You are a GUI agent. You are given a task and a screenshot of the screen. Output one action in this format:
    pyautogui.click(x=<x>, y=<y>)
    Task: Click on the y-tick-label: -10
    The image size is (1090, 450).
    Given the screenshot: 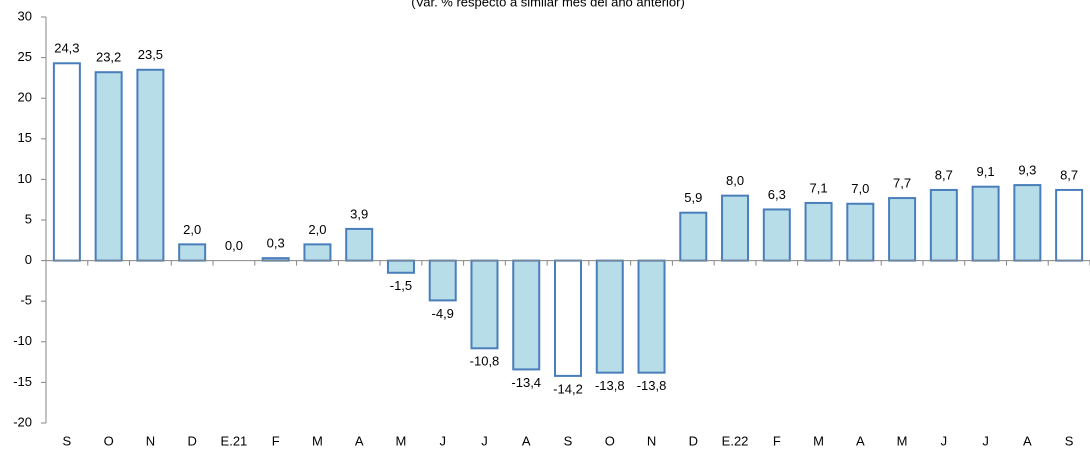 What is the action you would take?
    pyautogui.click(x=22, y=340)
    